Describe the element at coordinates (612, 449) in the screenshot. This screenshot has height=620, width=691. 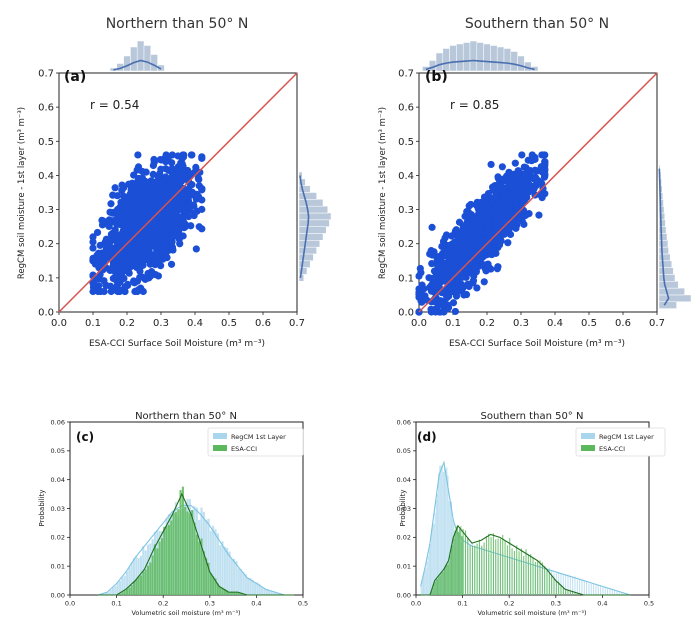
I see `legend-label-esacci: ESA-CCI` at that location.